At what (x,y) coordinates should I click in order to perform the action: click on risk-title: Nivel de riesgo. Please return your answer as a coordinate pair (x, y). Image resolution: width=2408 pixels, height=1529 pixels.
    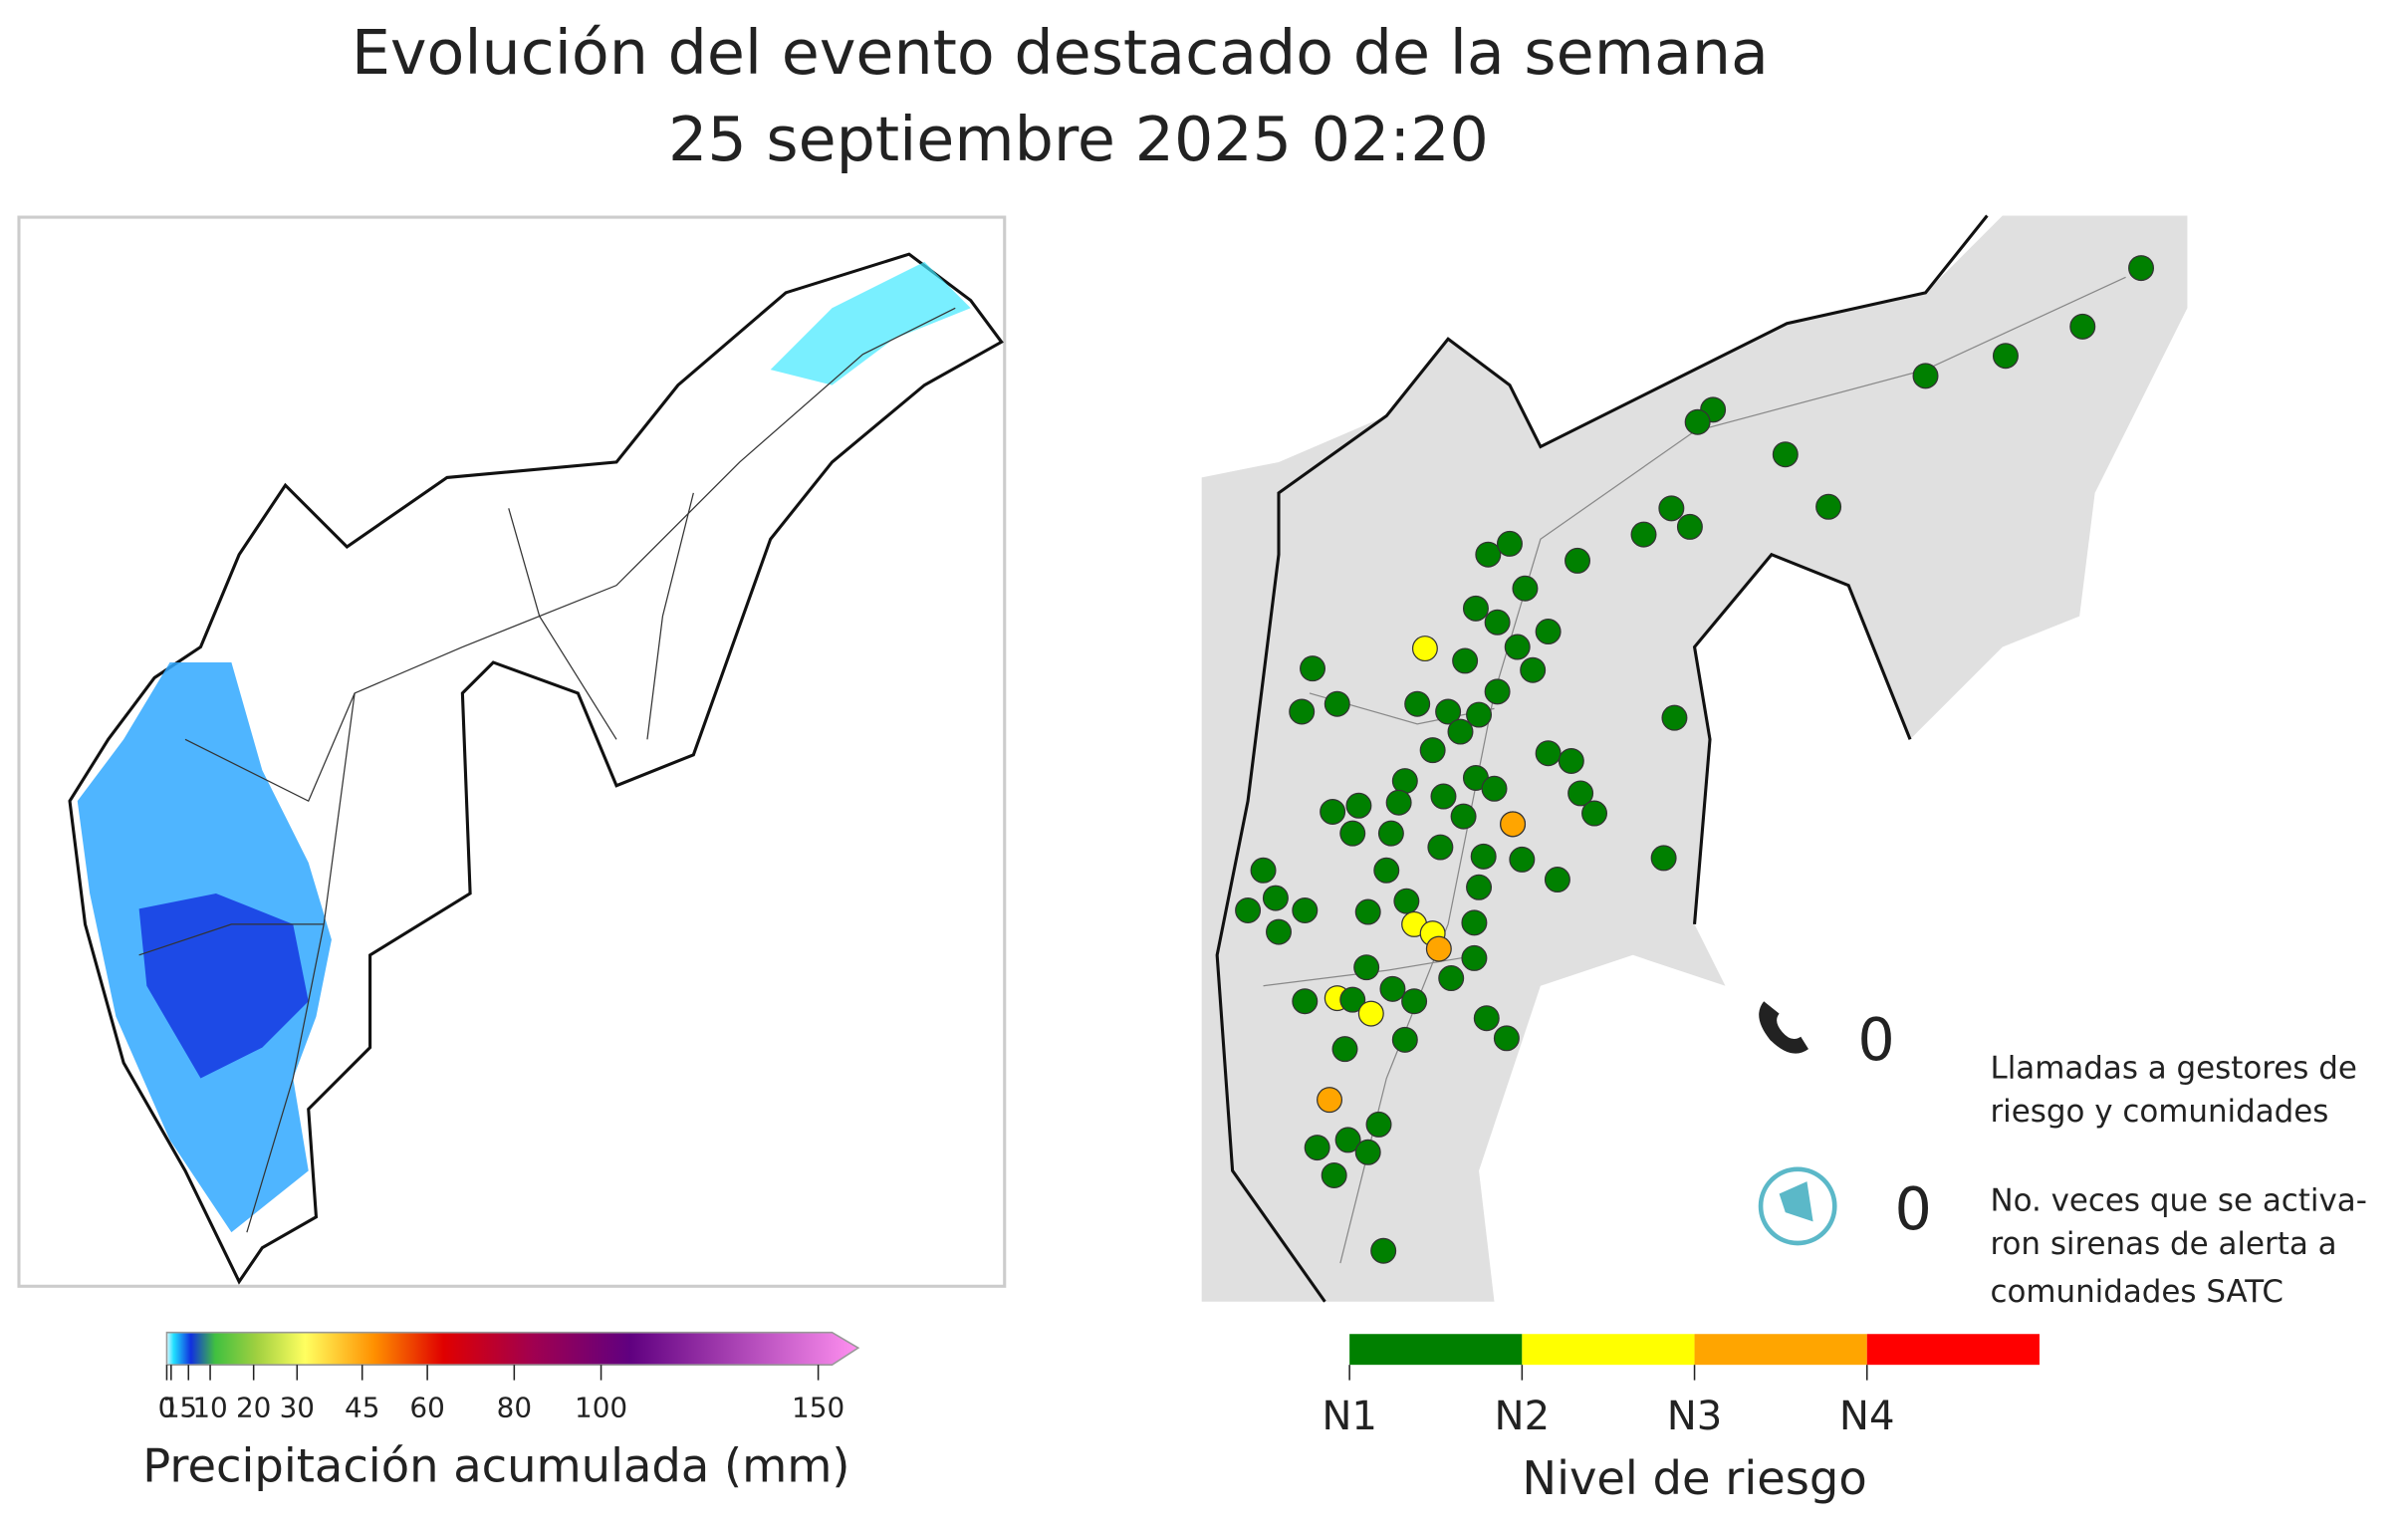
    Looking at the image, I should click on (1694, 1478).